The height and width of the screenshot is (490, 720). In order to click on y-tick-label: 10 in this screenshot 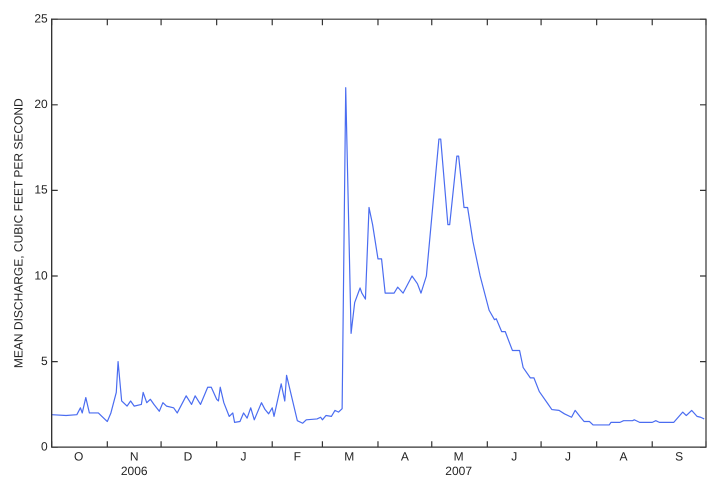, I will do `click(41, 275)`.